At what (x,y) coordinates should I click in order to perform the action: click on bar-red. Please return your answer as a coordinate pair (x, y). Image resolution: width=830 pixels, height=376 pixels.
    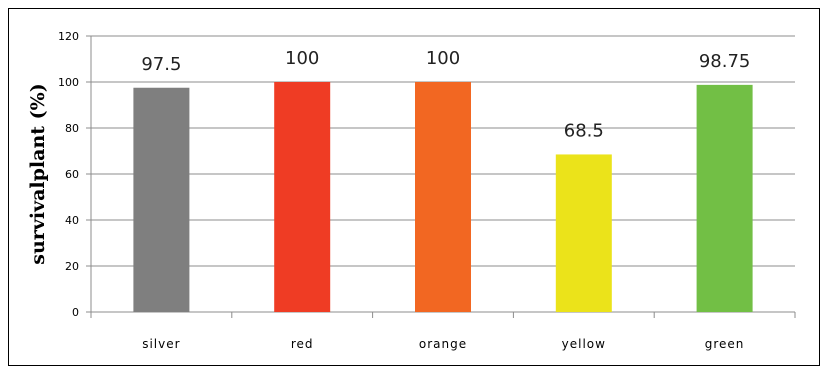
    Looking at the image, I should click on (302, 197).